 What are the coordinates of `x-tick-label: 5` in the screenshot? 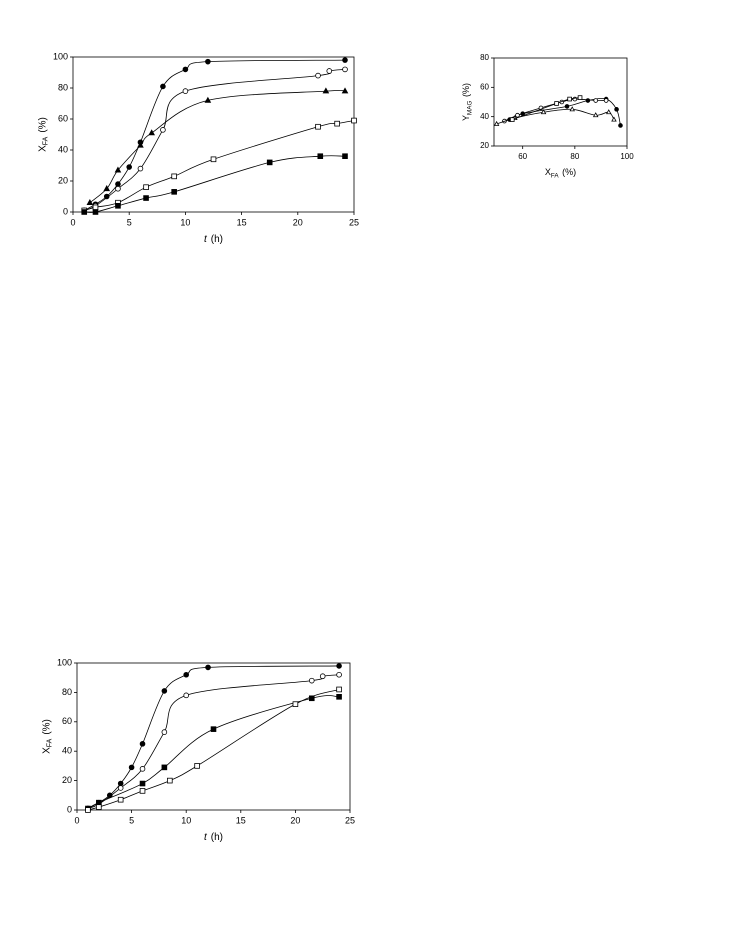 It's located at (129, 222).